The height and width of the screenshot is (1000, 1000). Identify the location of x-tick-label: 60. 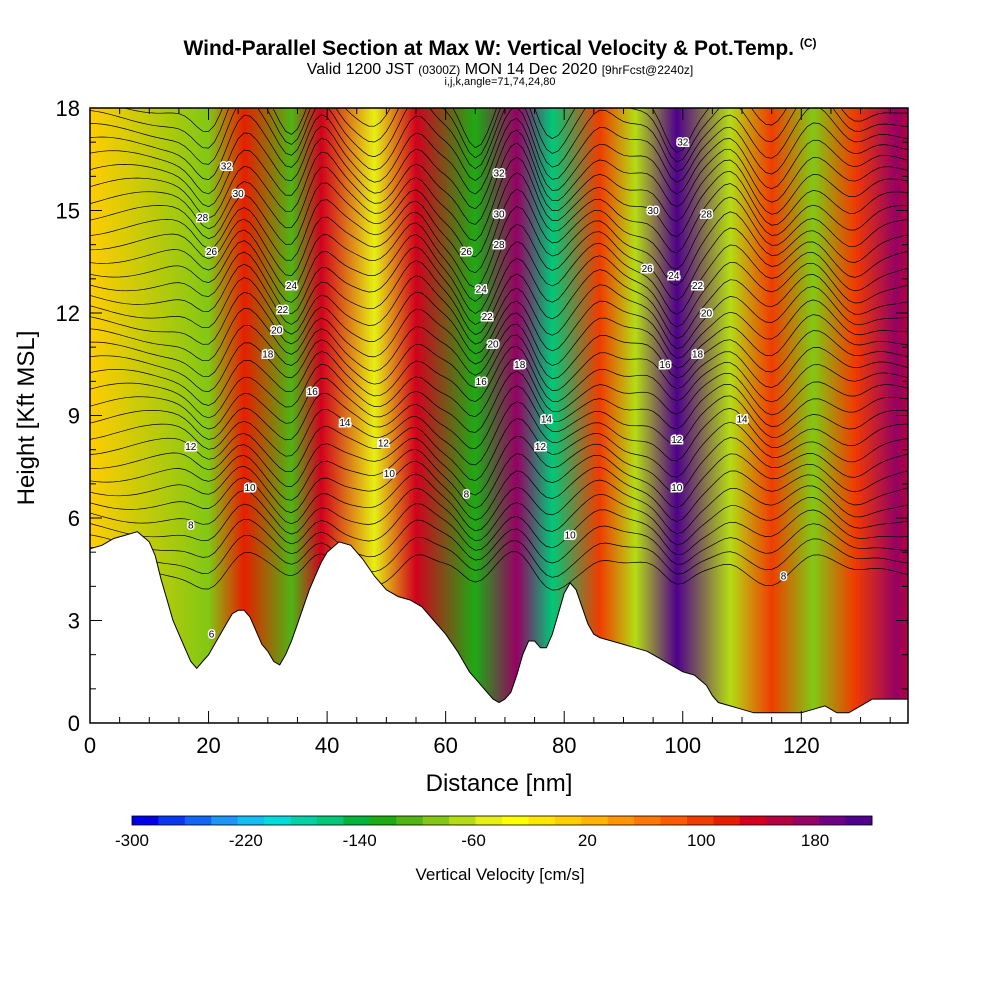
(445, 745).